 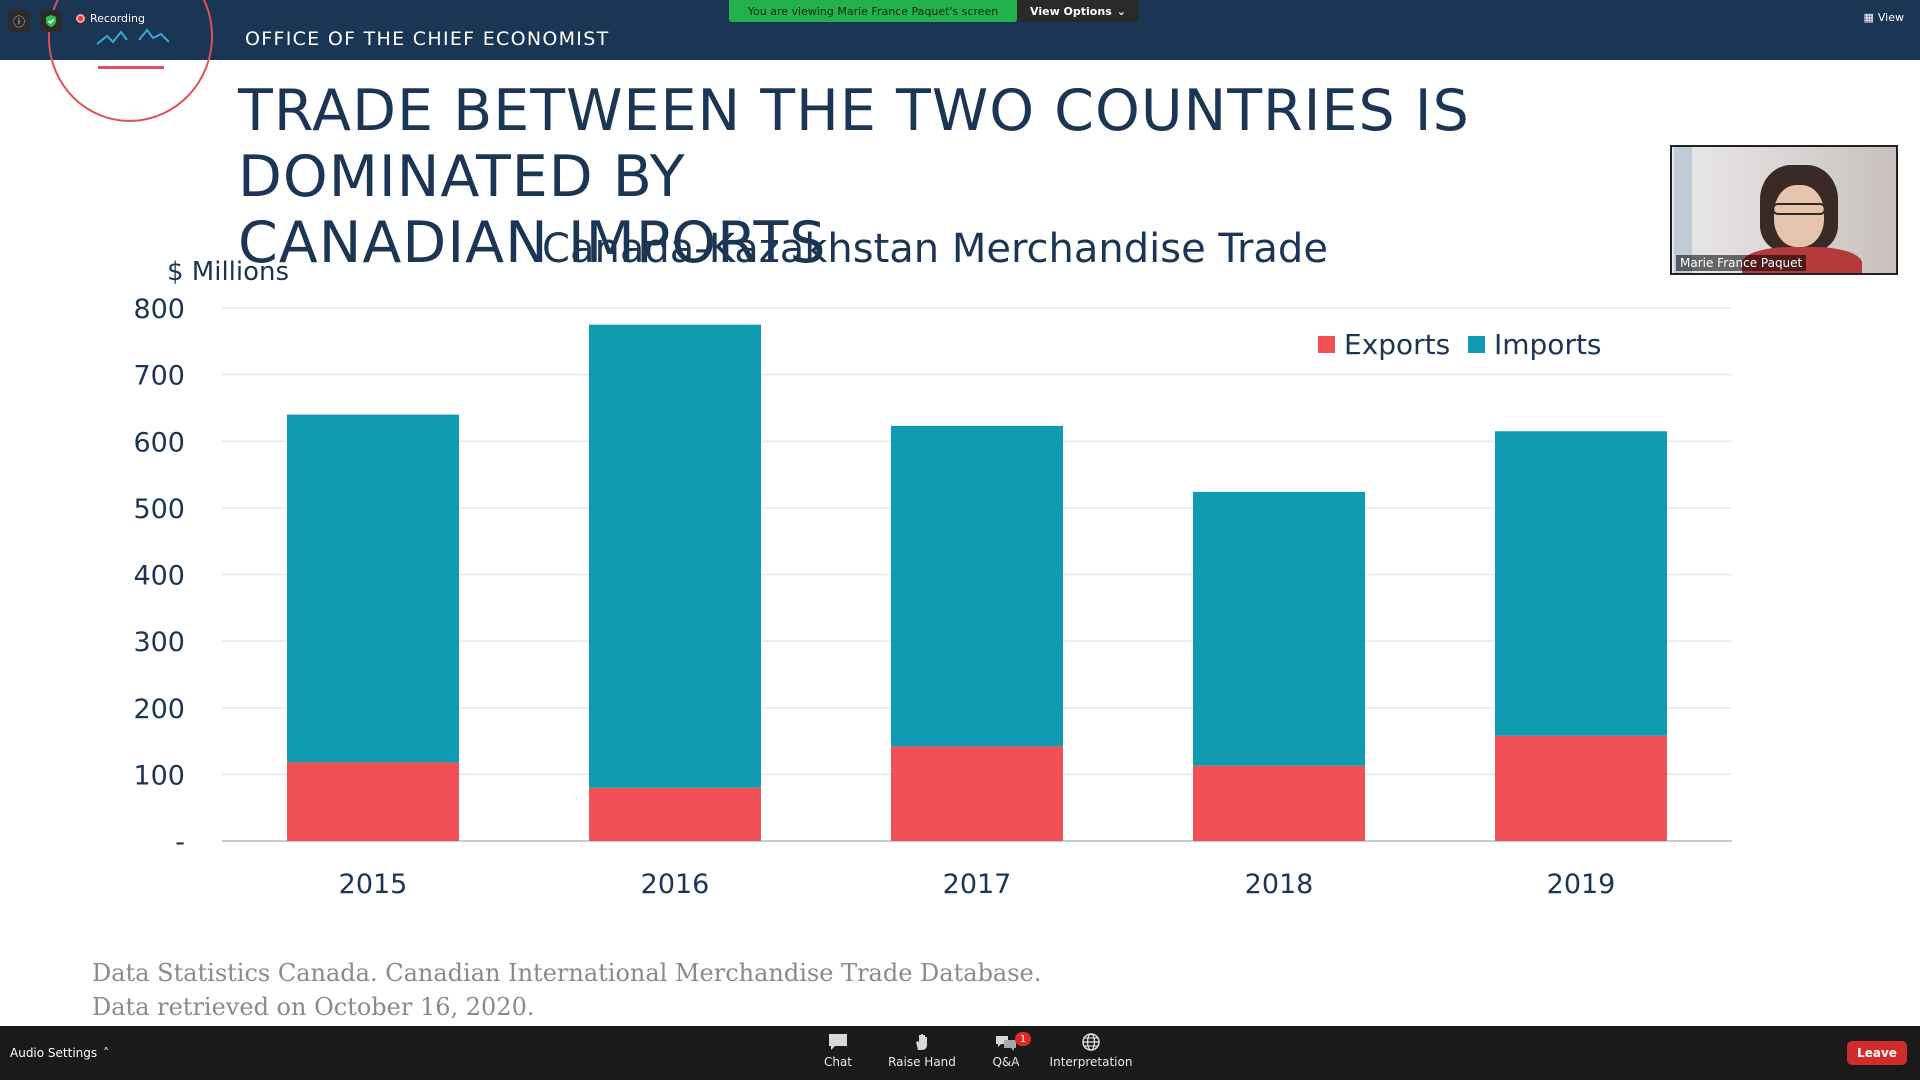 I want to click on bar-imports-2018, so click(x=1279, y=628).